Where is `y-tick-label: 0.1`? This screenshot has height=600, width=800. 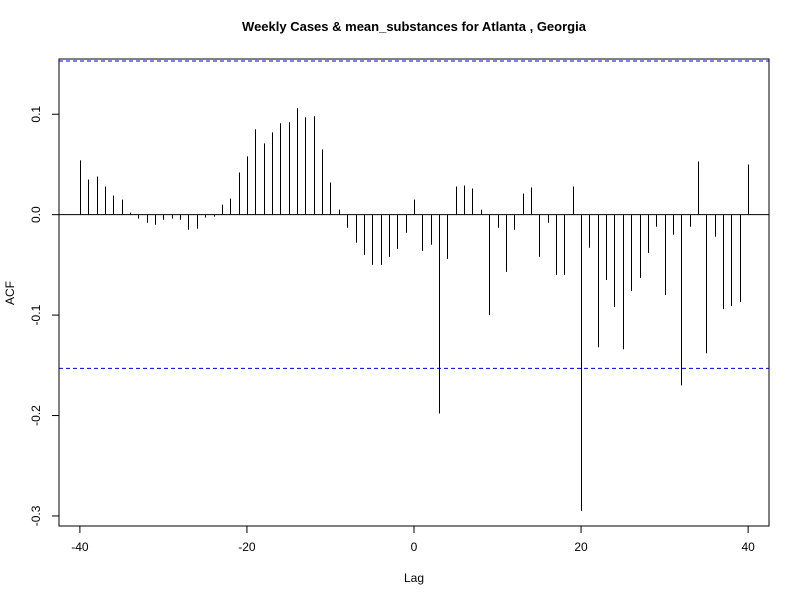 y-tick-label: 0.1 is located at coordinates (36, 114).